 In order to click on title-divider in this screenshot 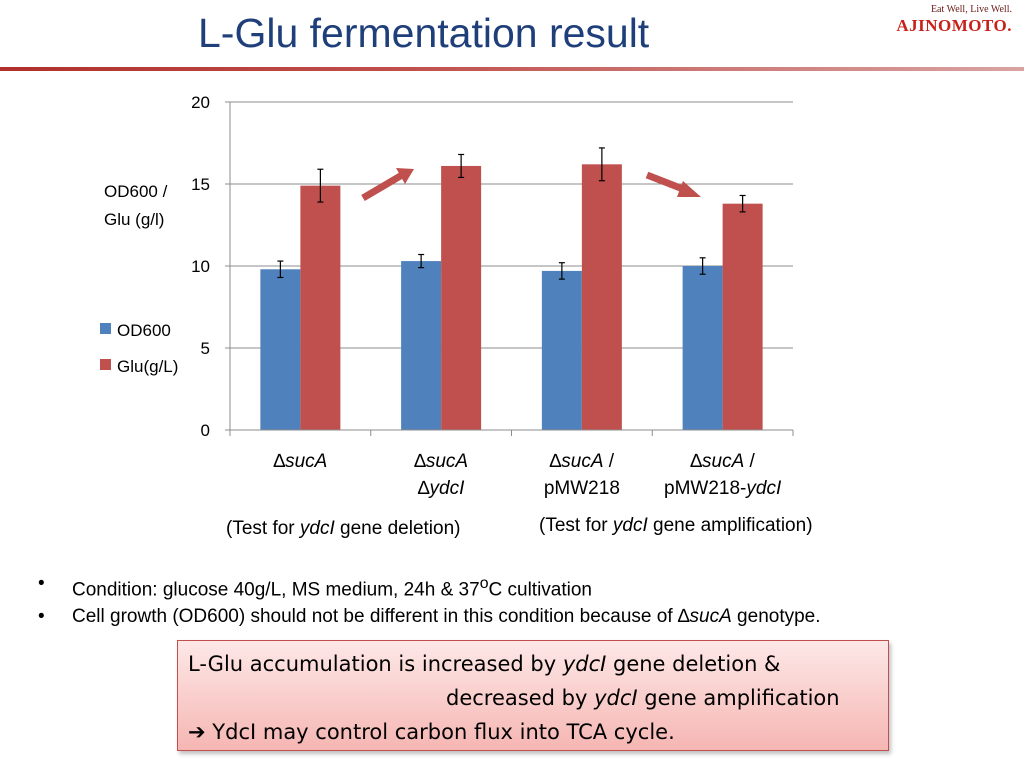, I will do `click(512, 69)`.